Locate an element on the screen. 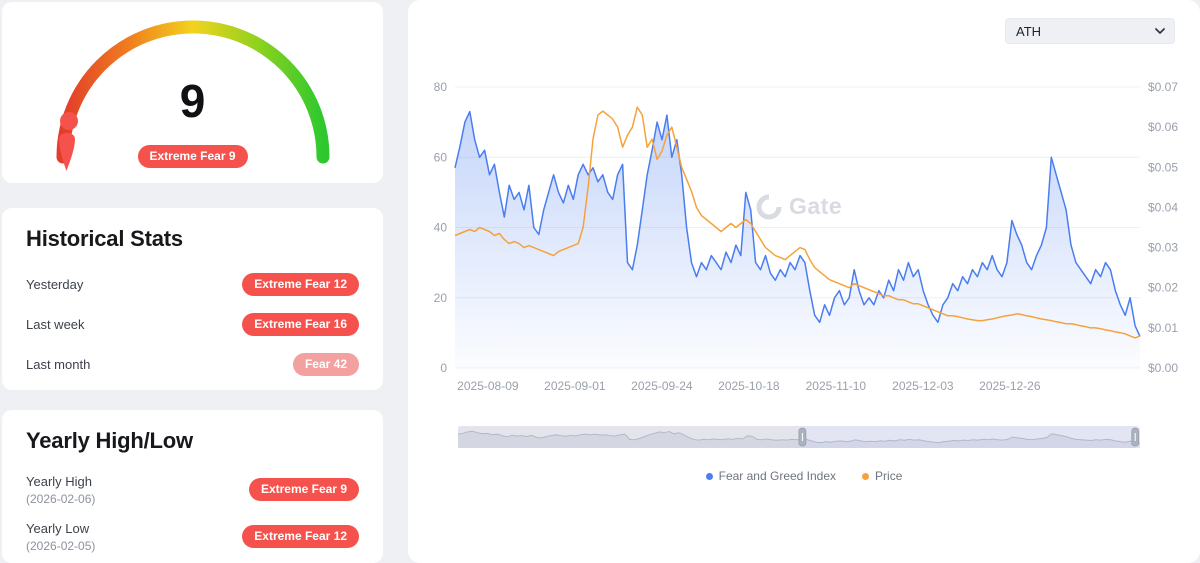  range-dropdown: ATH is located at coordinates (1090, 31).